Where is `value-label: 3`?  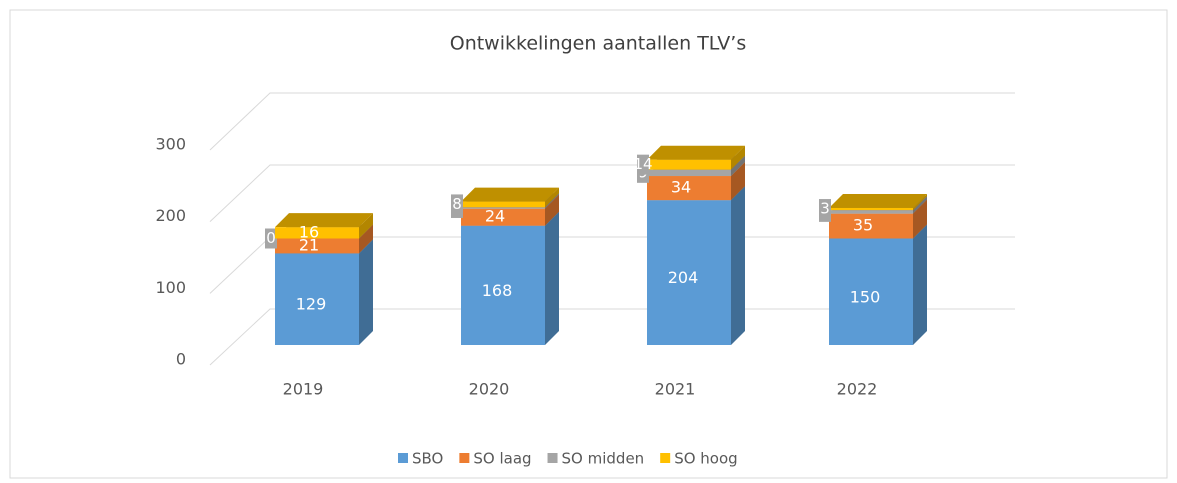 value-label: 3 is located at coordinates (825, 209).